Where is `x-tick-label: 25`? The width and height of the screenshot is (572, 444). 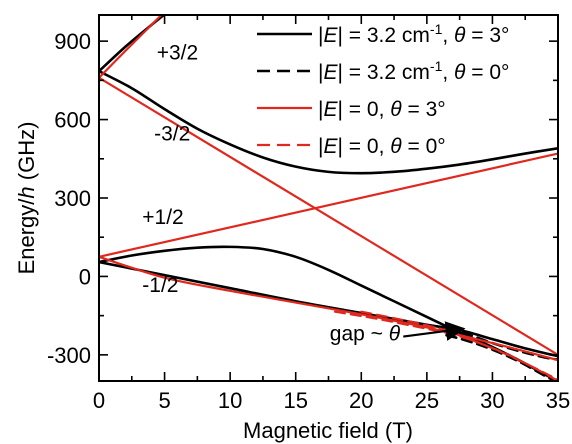 x-tick-label: 25 is located at coordinates (427, 400).